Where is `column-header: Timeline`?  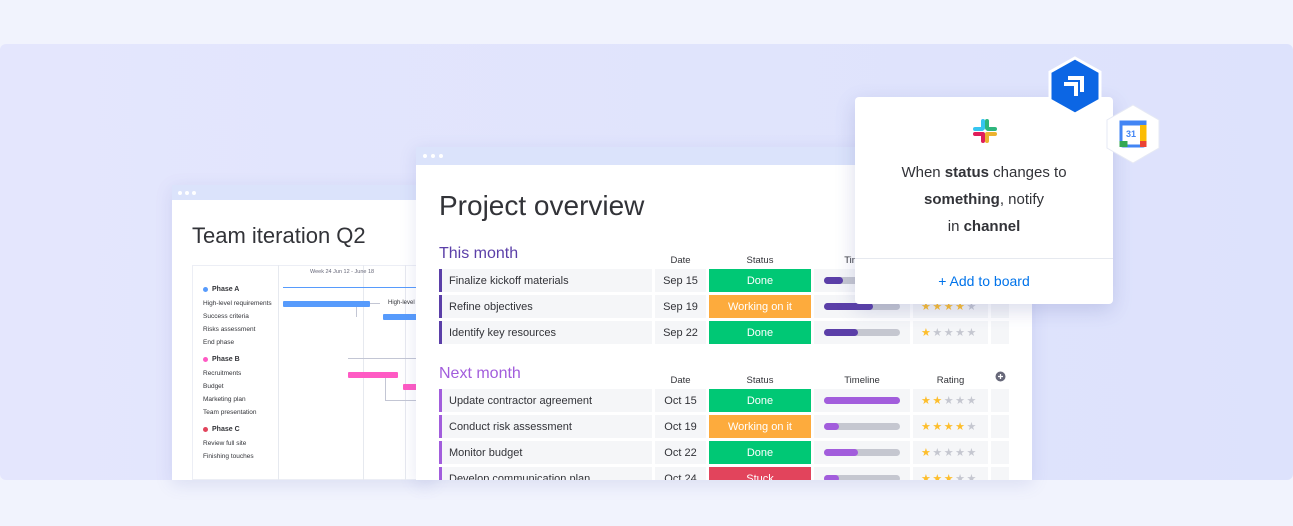
column-header: Timeline is located at coordinates (862, 380).